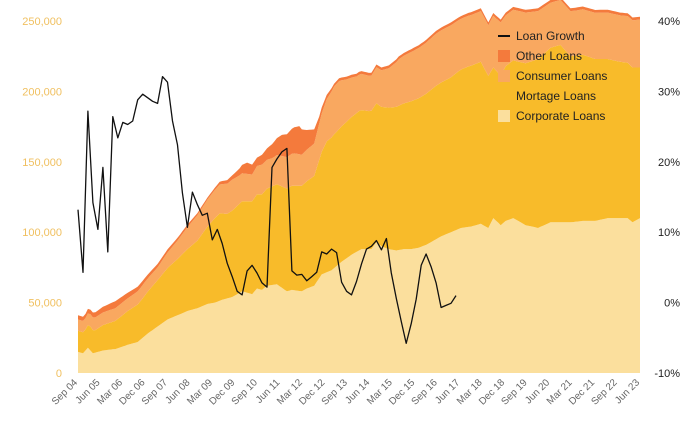 This screenshot has width=700, height=433. Describe the element at coordinates (42, 163) in the screenshot. I see `left-tick-label: 150,000` at that location.